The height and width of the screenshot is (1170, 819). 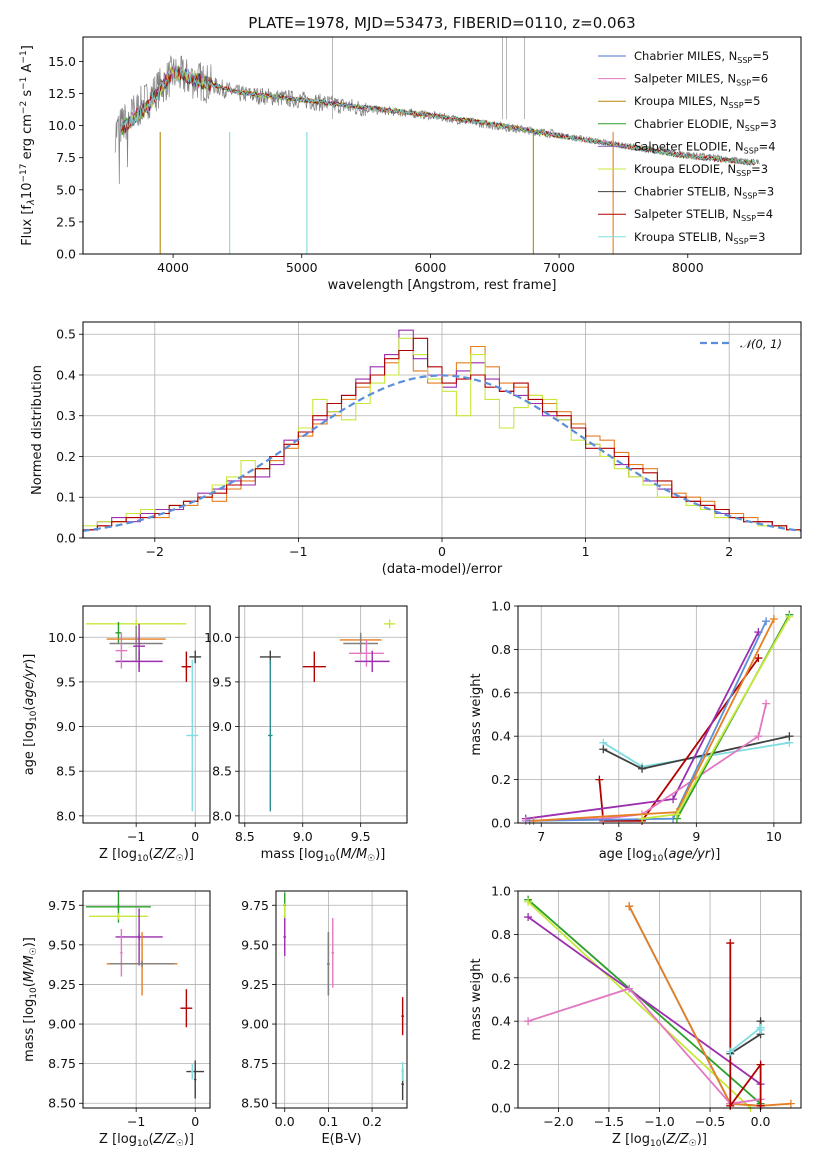 I want to click on x-tick-label: 8, so click(x=619, y=836).